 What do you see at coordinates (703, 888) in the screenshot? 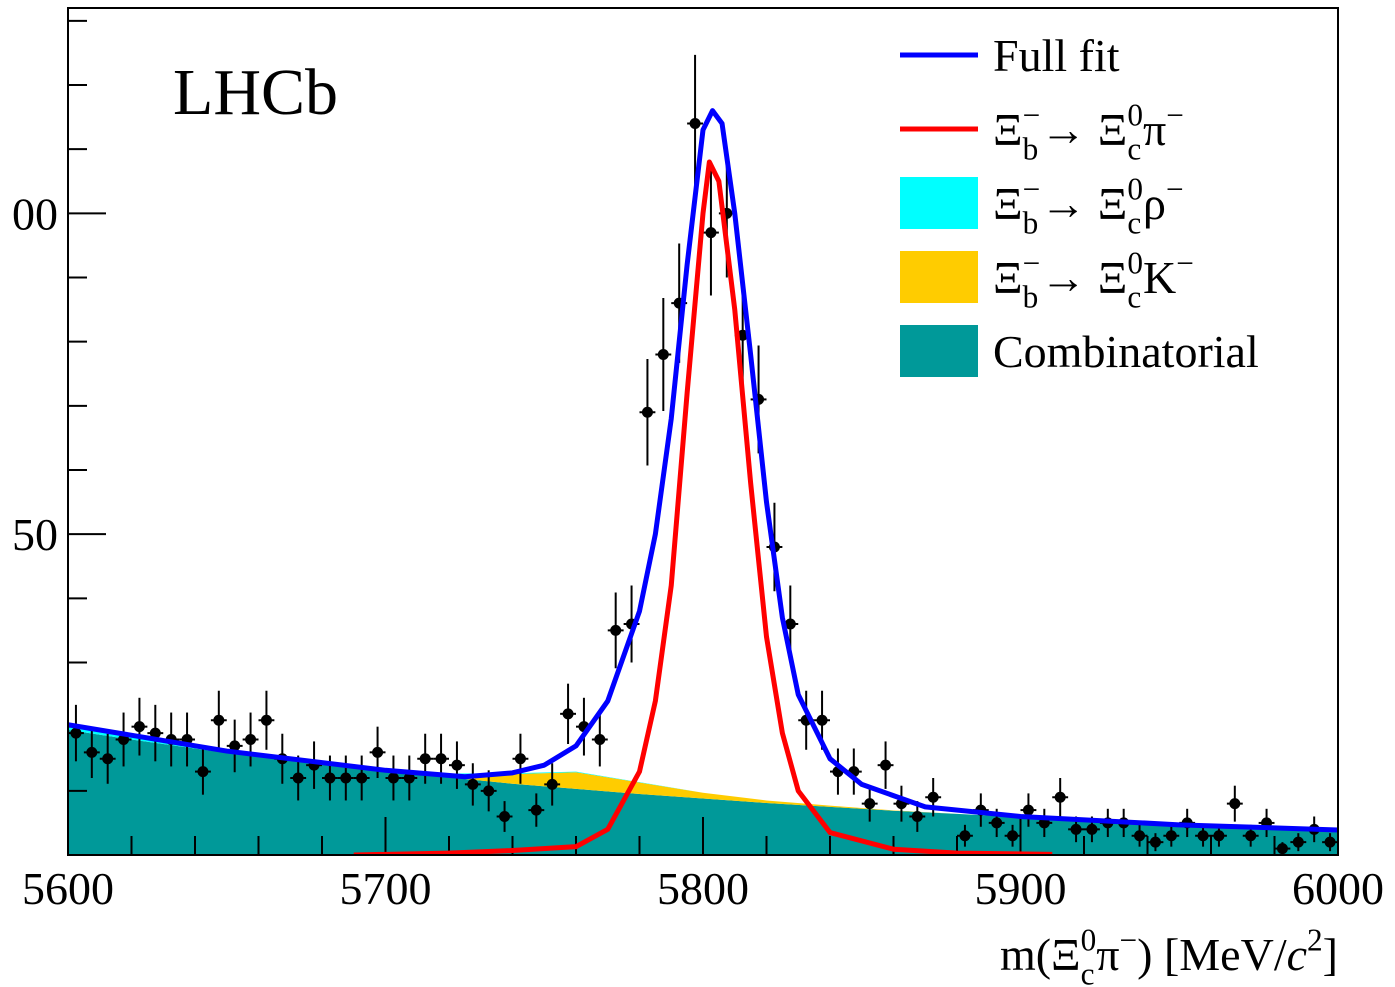
I see `x-tick-label: 5800` at bounding box center [703, 888].